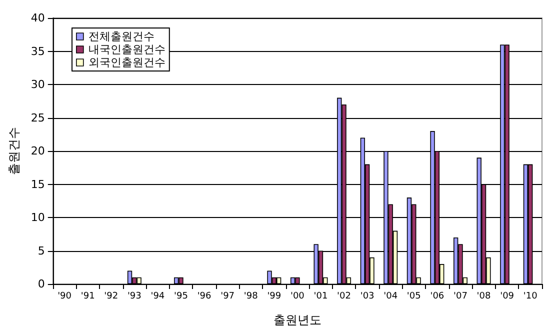  I want to click on y-tick-label: 40, so click(37, 18).